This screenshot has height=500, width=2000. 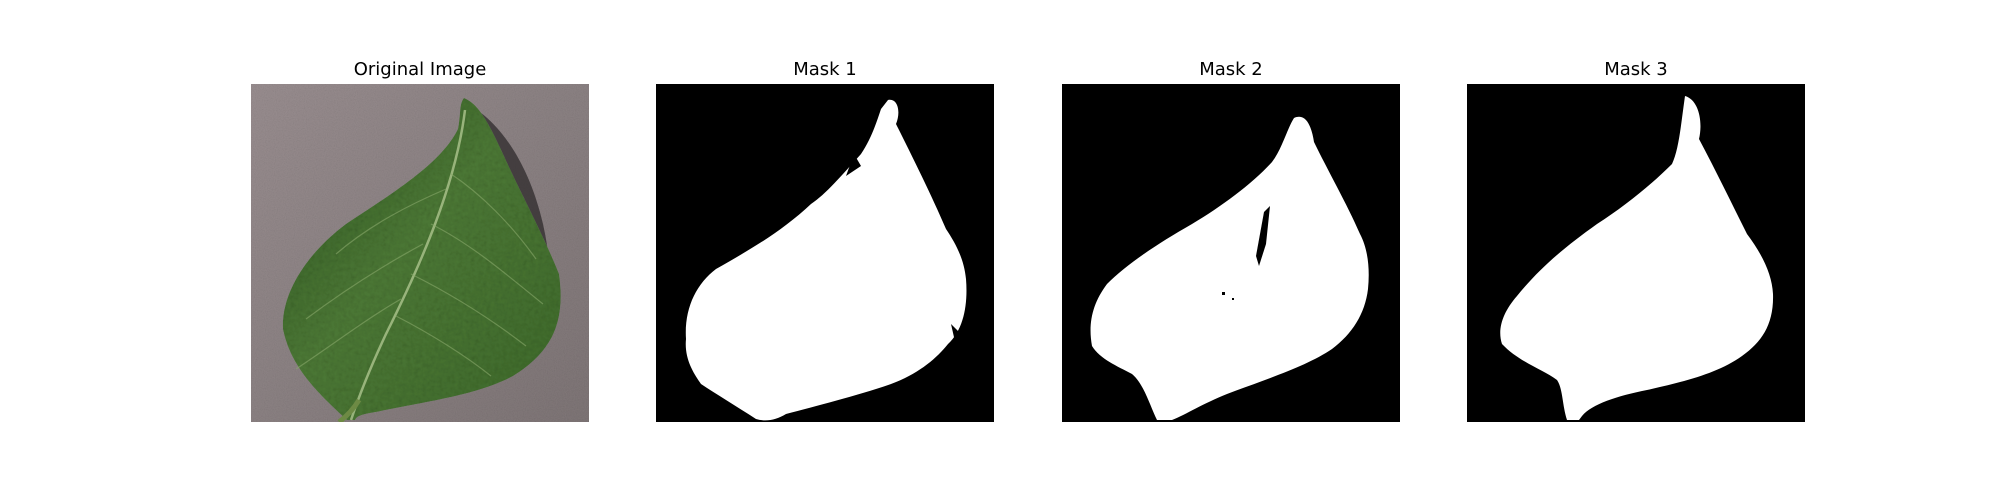 What do you see at coordinates (1231, 253) in the screenshot?
I see `mask-2-image` at bounding box center [1231, 253].